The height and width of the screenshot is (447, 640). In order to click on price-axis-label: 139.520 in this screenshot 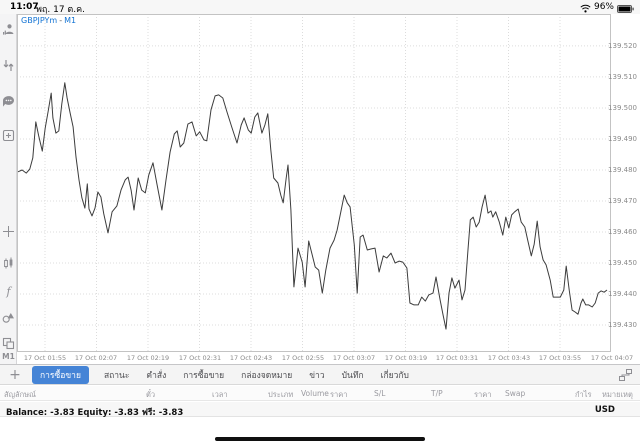, I will do `click(622, 46)`.